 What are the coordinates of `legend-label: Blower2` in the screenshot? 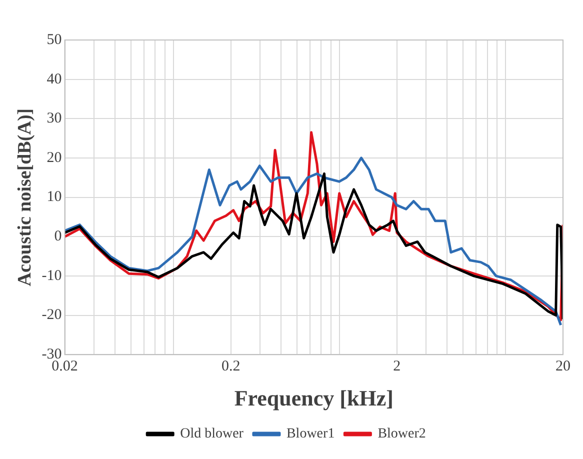 It's located at (402, 434).